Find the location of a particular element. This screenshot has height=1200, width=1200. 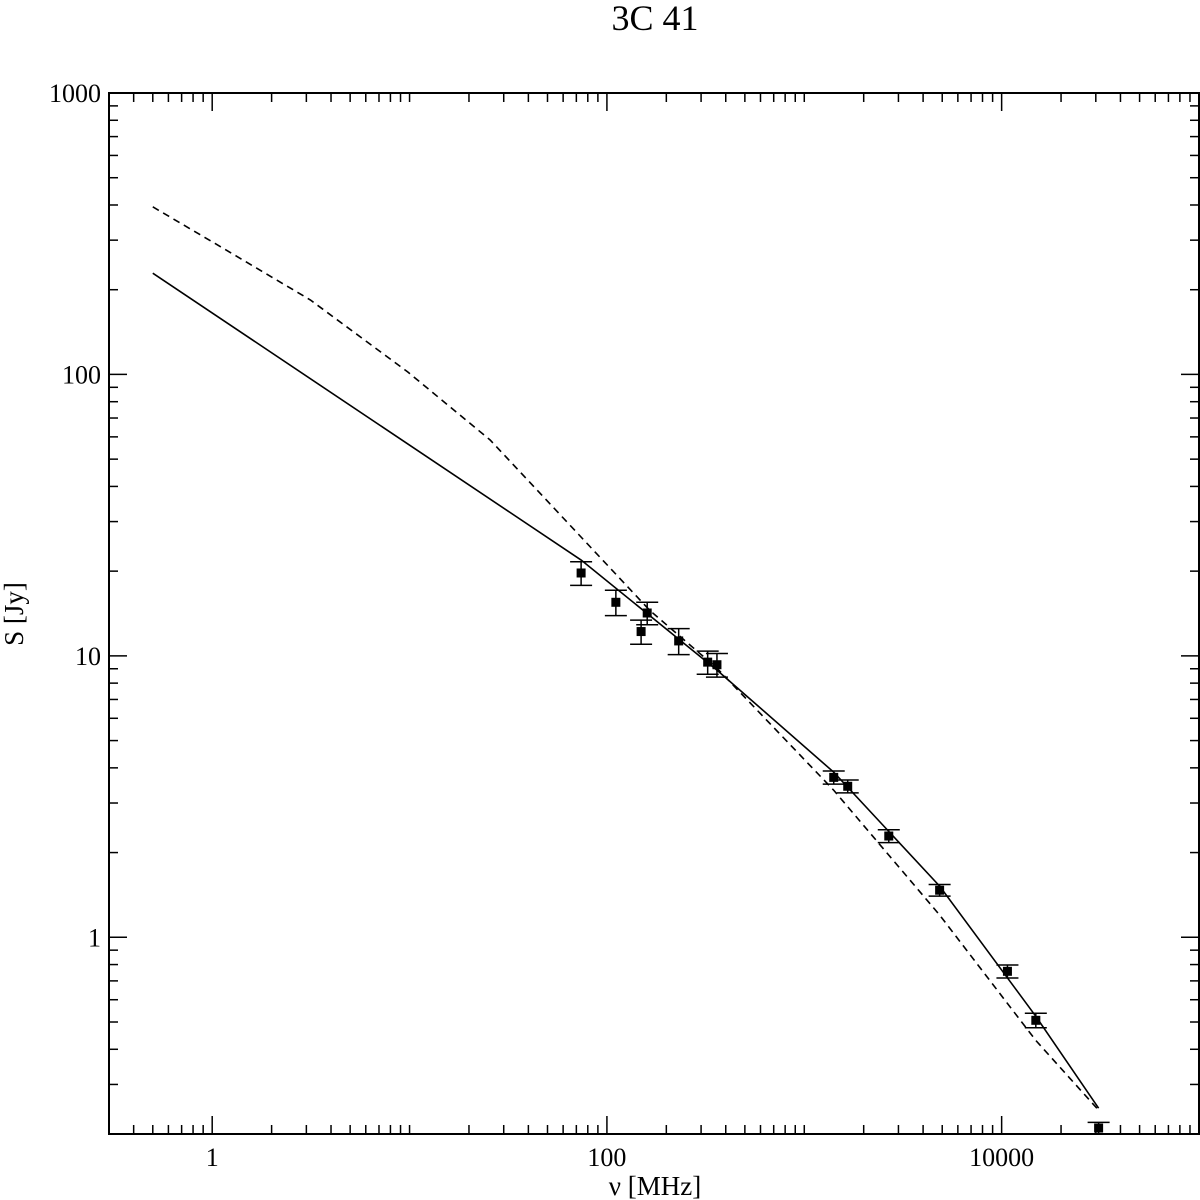

y-tick-label: 100 is located at coordinates (81, 374).